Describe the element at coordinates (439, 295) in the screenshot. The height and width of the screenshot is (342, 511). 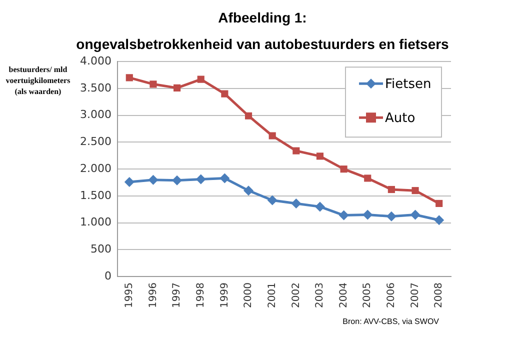
I see `x-tick-label: 2008` at that location.